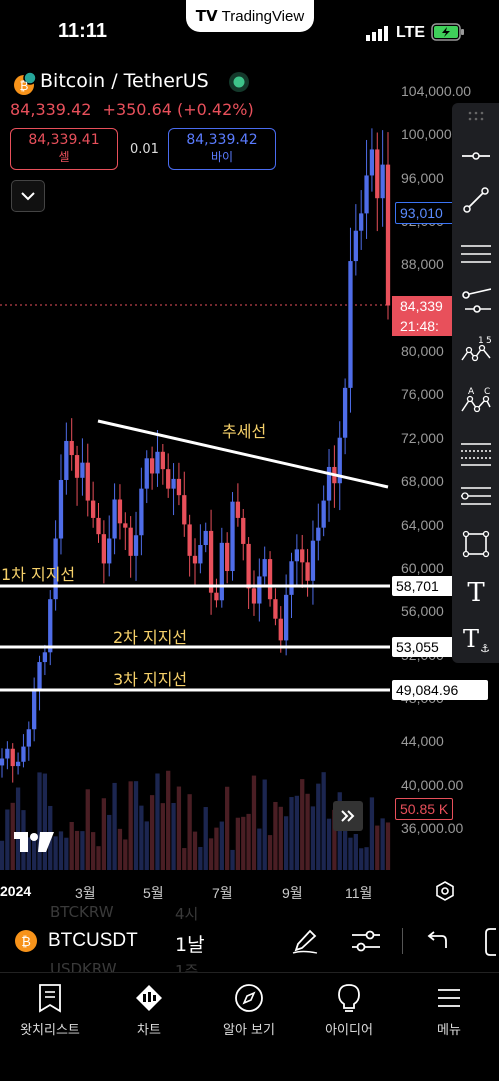 The height and width of the screenshot is (1081, 499). I want to click on fullscreen-icon, so click(490, 942).